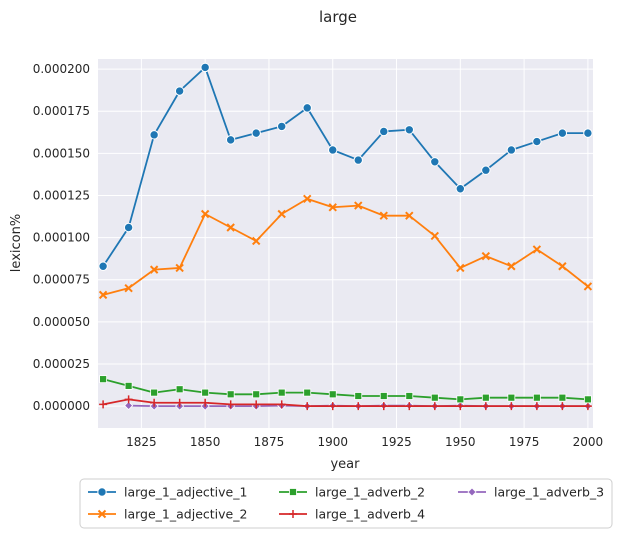 The height and width of the screenshot is (541, 621). I want to click on y-tick-label: 0.000175, so click(61, 111).